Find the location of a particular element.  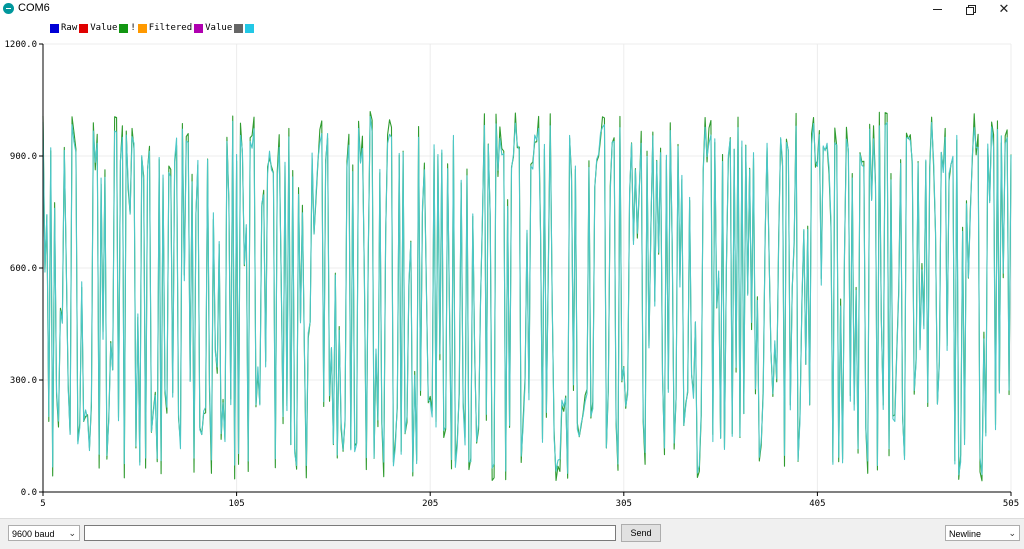

send-text-input is located at coordinates (350, 533).